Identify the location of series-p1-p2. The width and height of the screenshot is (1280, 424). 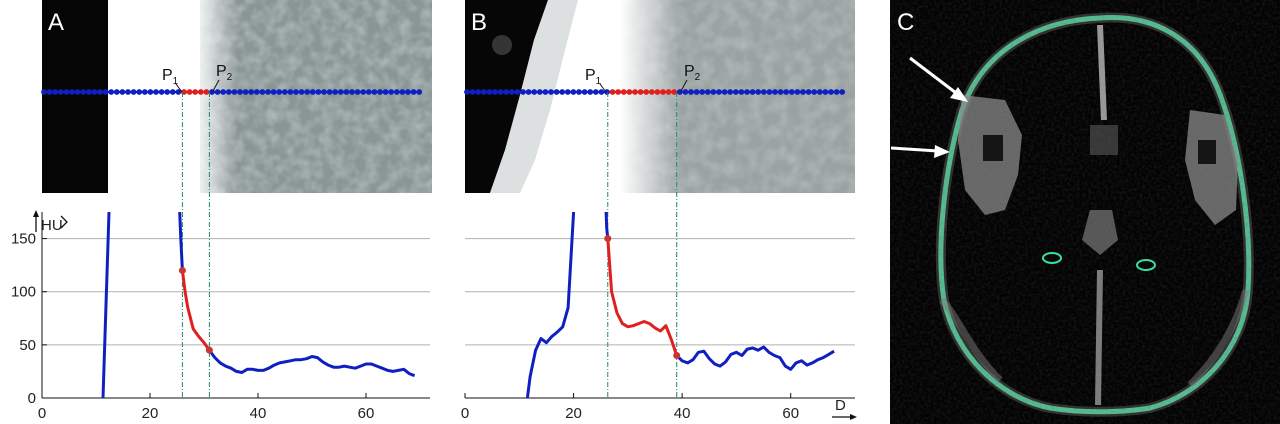
(195, 311).